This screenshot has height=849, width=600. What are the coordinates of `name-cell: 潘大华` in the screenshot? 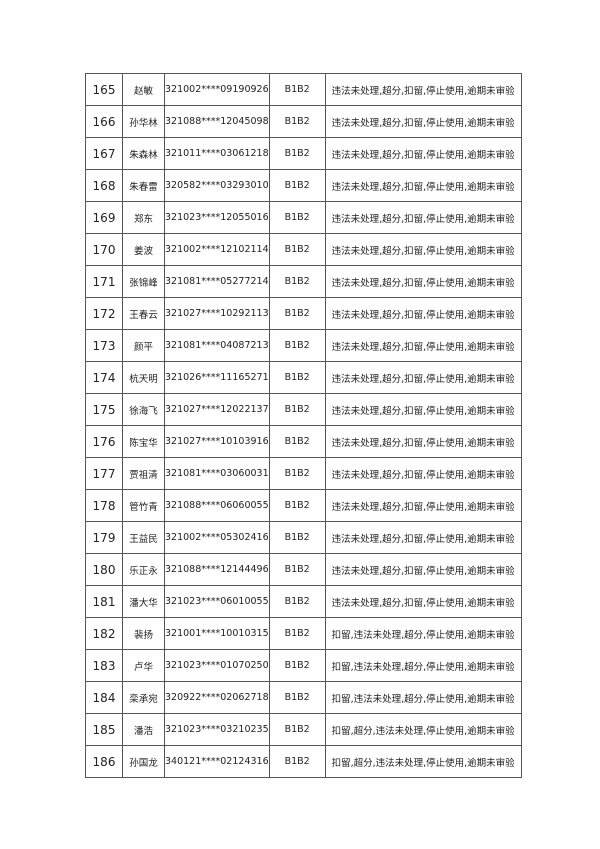 It's located at (143, 601).